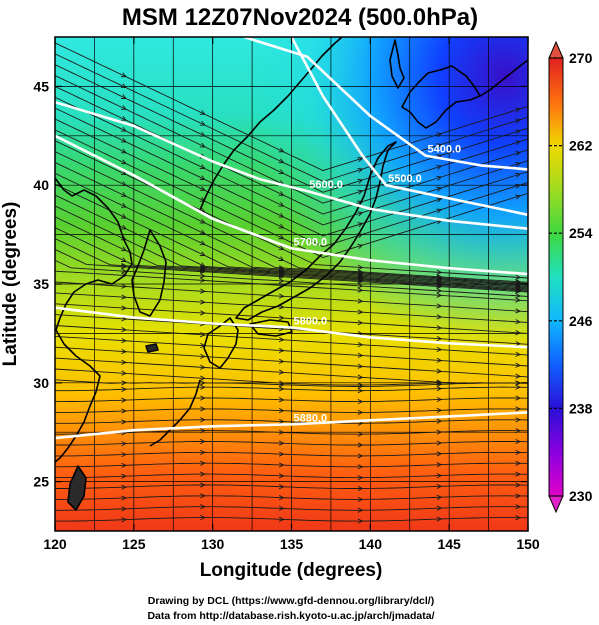  What do you see at coordinates (397, 64) in the screenshot?
I see `sakhalin-coast` at bounding box center [397, 64].